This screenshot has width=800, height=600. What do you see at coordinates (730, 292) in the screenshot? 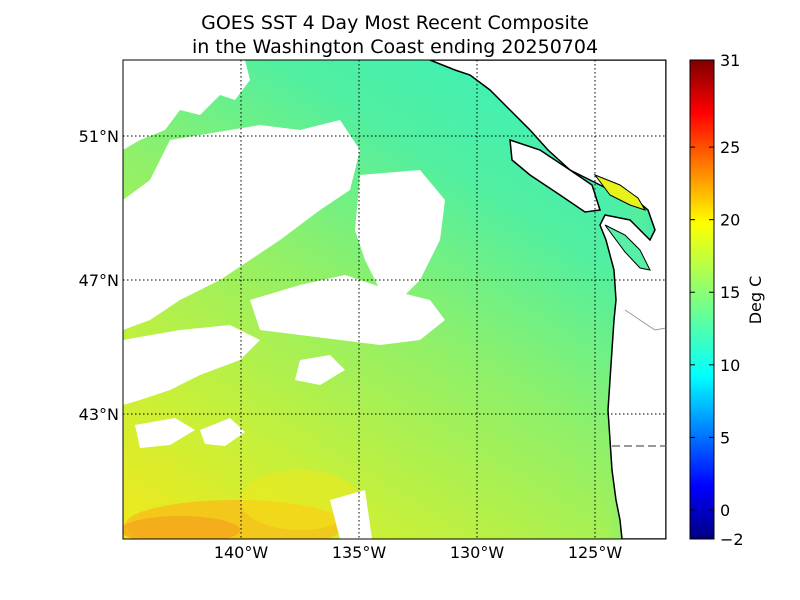
I see `colorbar-tick-label: 15` at bounding box center [730, 292].